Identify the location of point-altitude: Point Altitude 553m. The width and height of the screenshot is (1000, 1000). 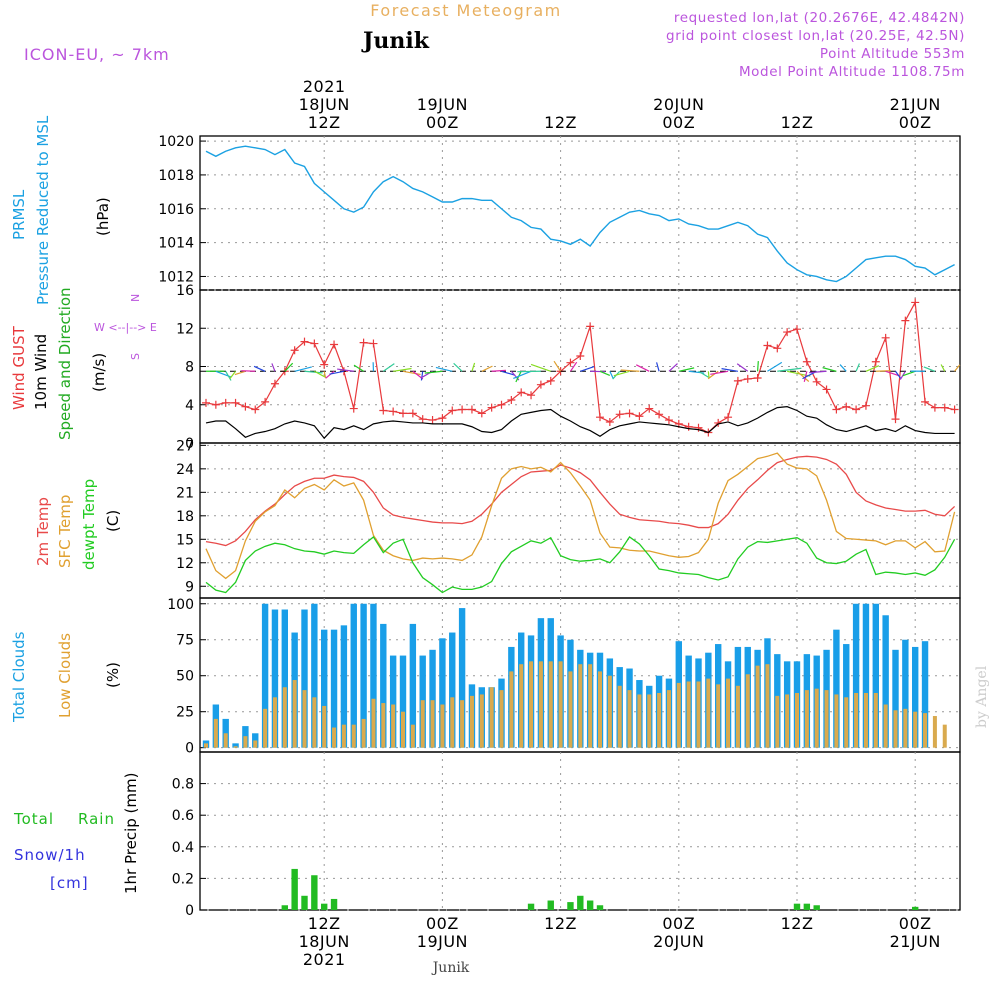
(892, 54).